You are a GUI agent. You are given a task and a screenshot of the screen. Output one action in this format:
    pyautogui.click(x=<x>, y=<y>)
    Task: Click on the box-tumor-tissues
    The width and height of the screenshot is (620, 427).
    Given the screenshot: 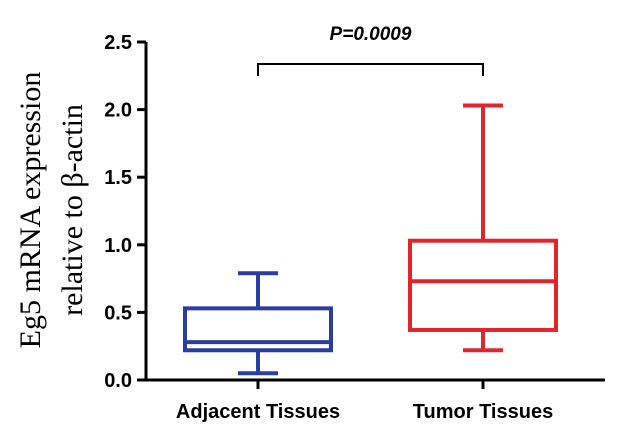 What is the action you would take?
    pyautogui.click(x=483, y=228)
    